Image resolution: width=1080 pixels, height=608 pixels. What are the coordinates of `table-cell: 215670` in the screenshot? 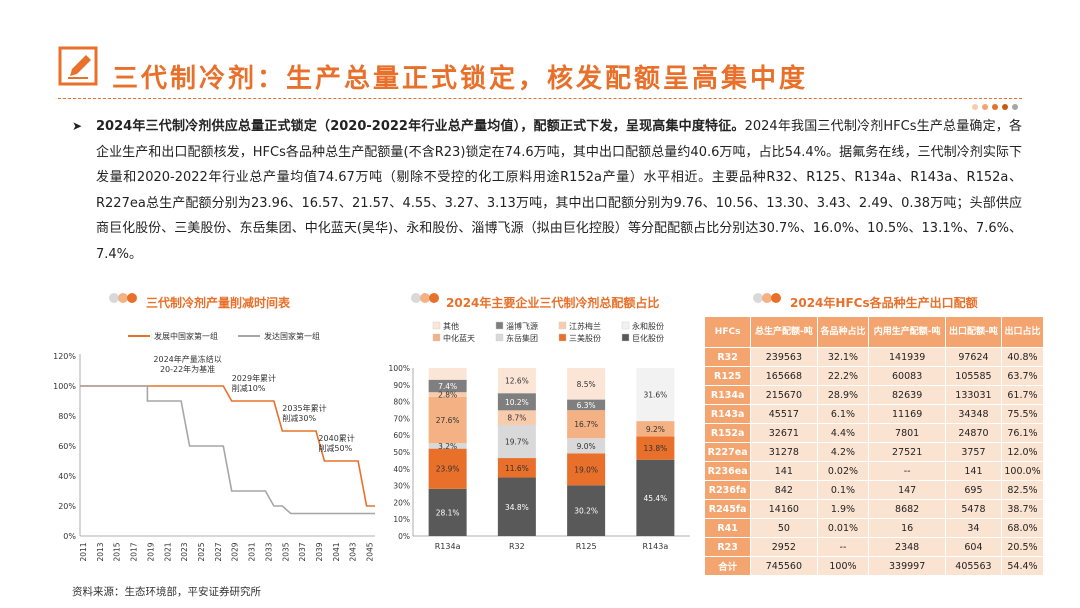 It's located at (784, 395).